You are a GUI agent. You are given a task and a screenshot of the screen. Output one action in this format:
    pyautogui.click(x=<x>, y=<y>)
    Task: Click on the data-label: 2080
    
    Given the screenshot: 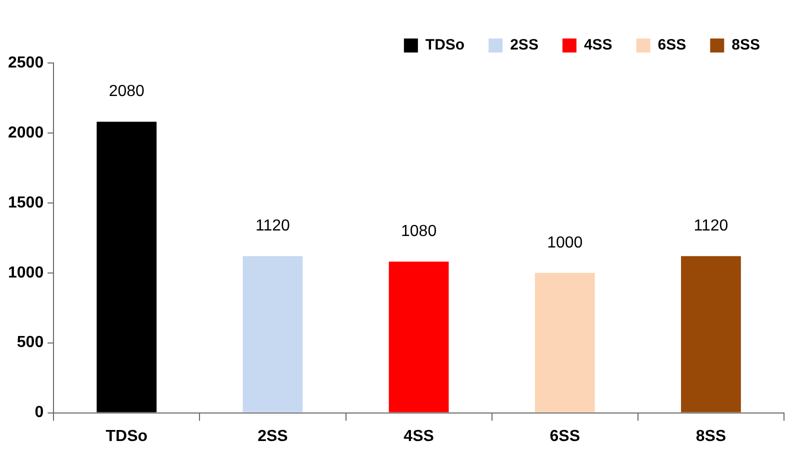 What is the action you would take?
    pyautogui.click(x=126, y=91)
    